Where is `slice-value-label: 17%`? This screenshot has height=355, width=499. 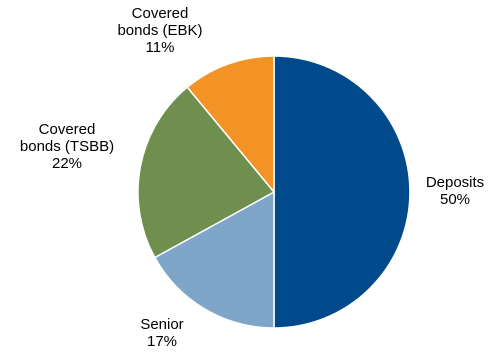
slice-value-label: 17% is located at coordinates (162, 341).